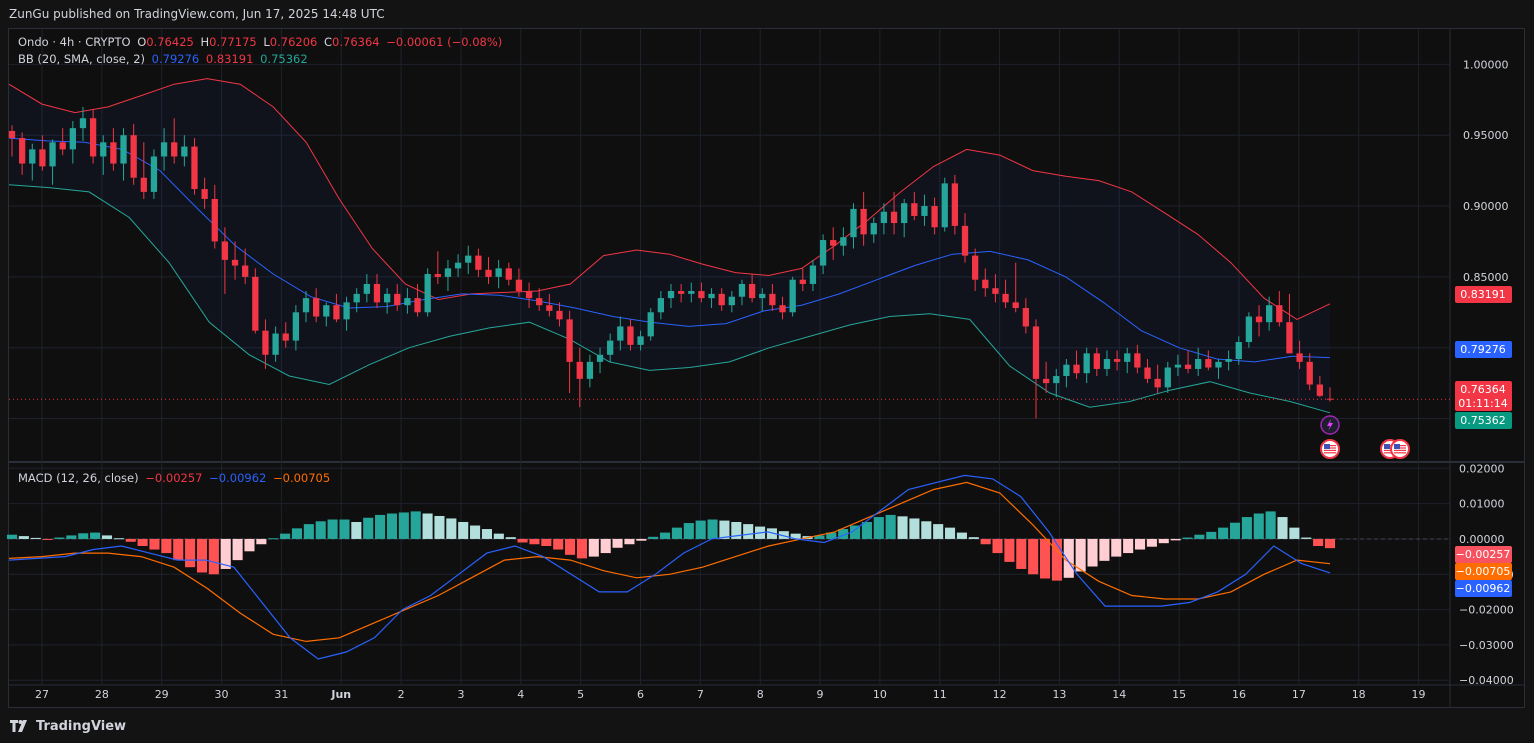 The width and height of the screenshot is (1534, 743). Describe the element at coordinates (1486, 645) in the screenshot. I see `macd-tick-label: −0.03000` at that location.